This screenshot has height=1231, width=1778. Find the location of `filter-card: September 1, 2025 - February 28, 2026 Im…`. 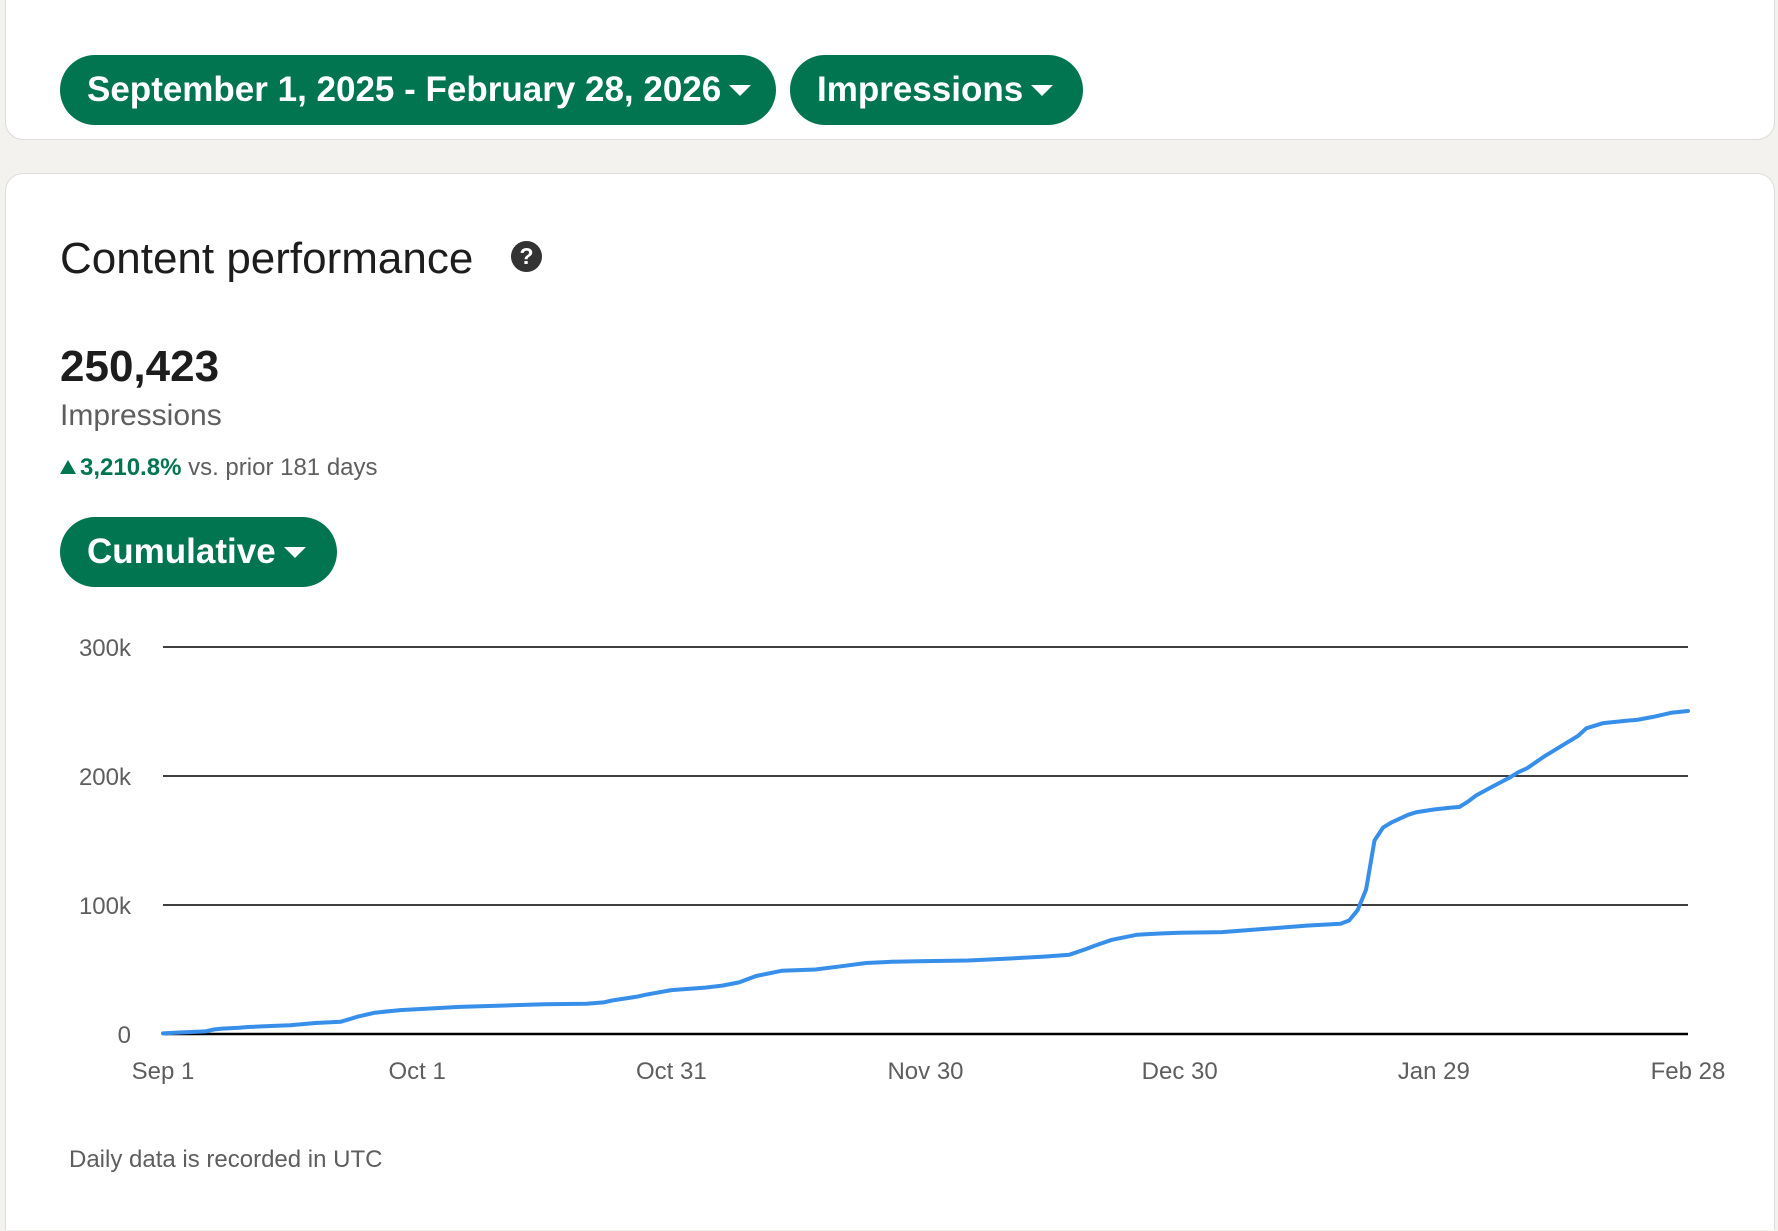

filter-card: September 1, 2025 - February 28, 2026 Im… is located at coordinates (890, 70).